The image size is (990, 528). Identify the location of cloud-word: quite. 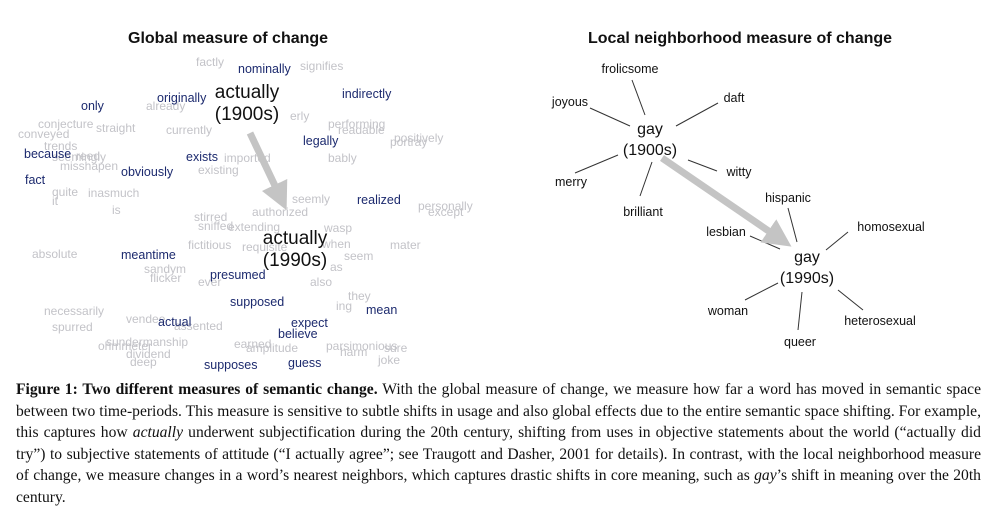
(65, 192).